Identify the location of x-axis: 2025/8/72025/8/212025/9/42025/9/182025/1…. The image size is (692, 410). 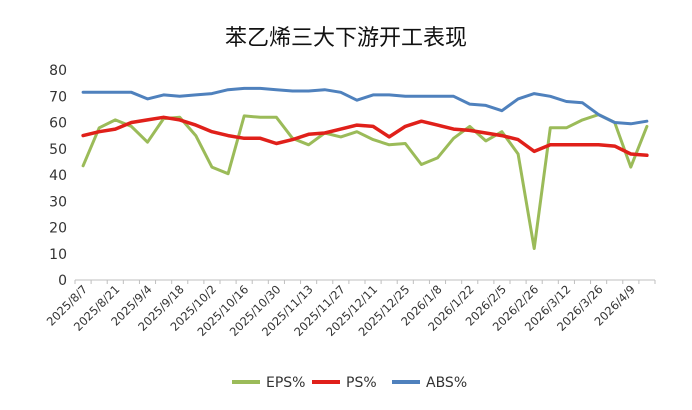
(350, 309).